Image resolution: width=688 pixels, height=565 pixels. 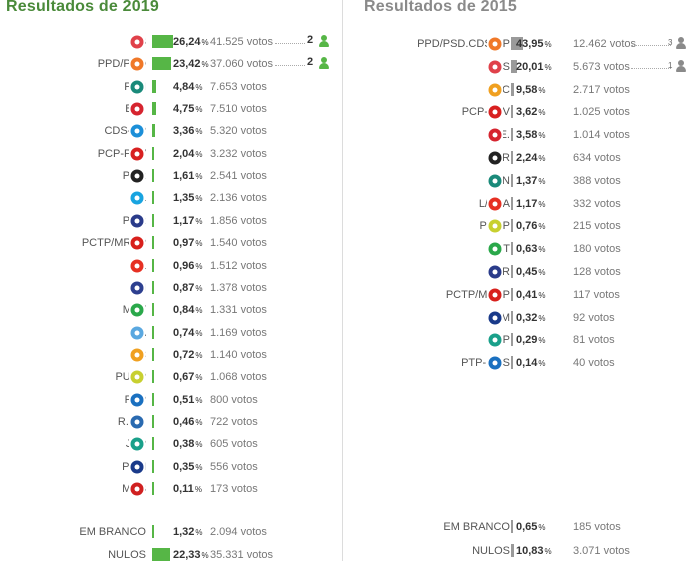 I want to click on vote-count: 2.136 votos, so click(x=238, y=198).